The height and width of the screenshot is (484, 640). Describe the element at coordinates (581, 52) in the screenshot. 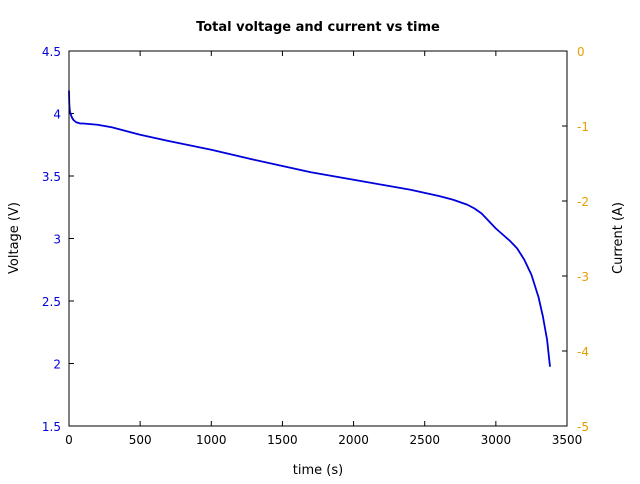

I see `right-y-tick-label: 0` at that location.